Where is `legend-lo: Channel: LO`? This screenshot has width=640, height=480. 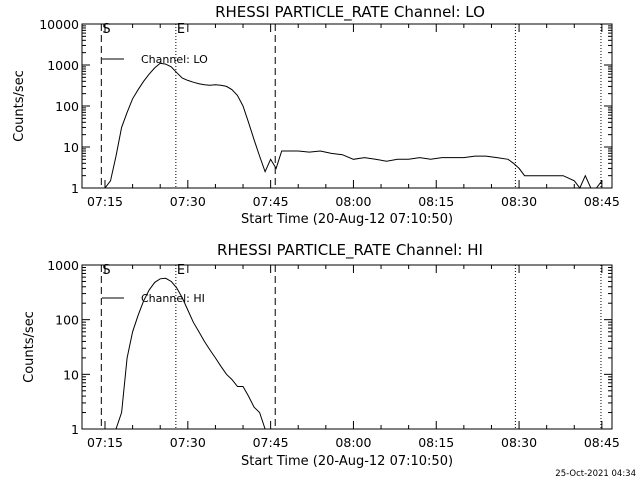 legend-lo: Channel: LO is located at coordinates (155, 59).